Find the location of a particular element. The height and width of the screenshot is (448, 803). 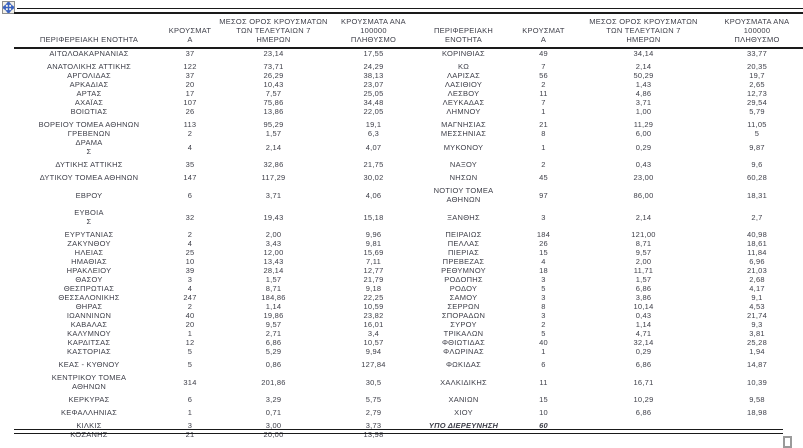

table-row: ΚΕΡΚΥΡΑΣ 6 3,29 5,75 ΧΑΝΙΩΝ 15 10,29 9,58 is located at coordinates (408, 397).